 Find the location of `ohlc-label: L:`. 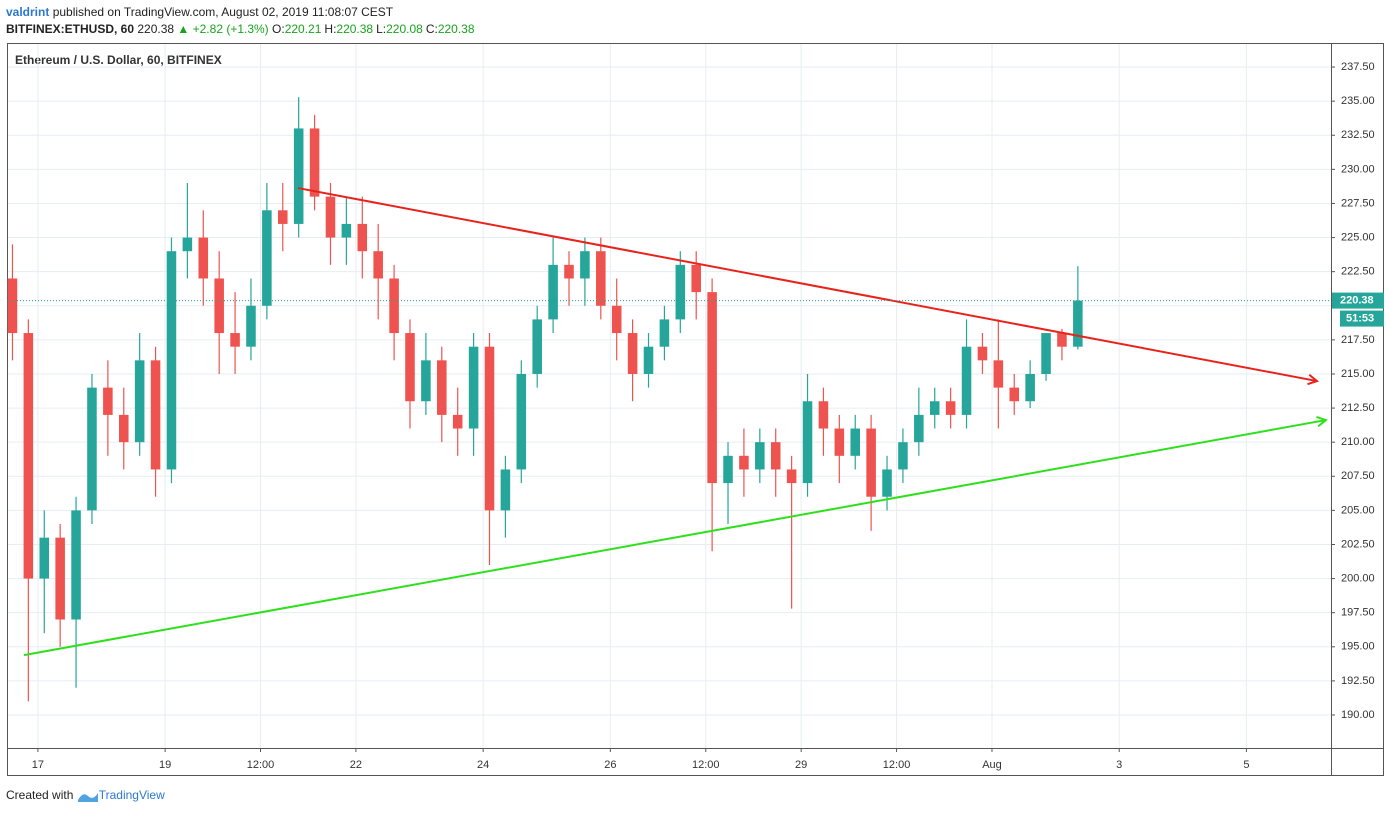

ohlc-label: L: is located at coordinates (381, 29).